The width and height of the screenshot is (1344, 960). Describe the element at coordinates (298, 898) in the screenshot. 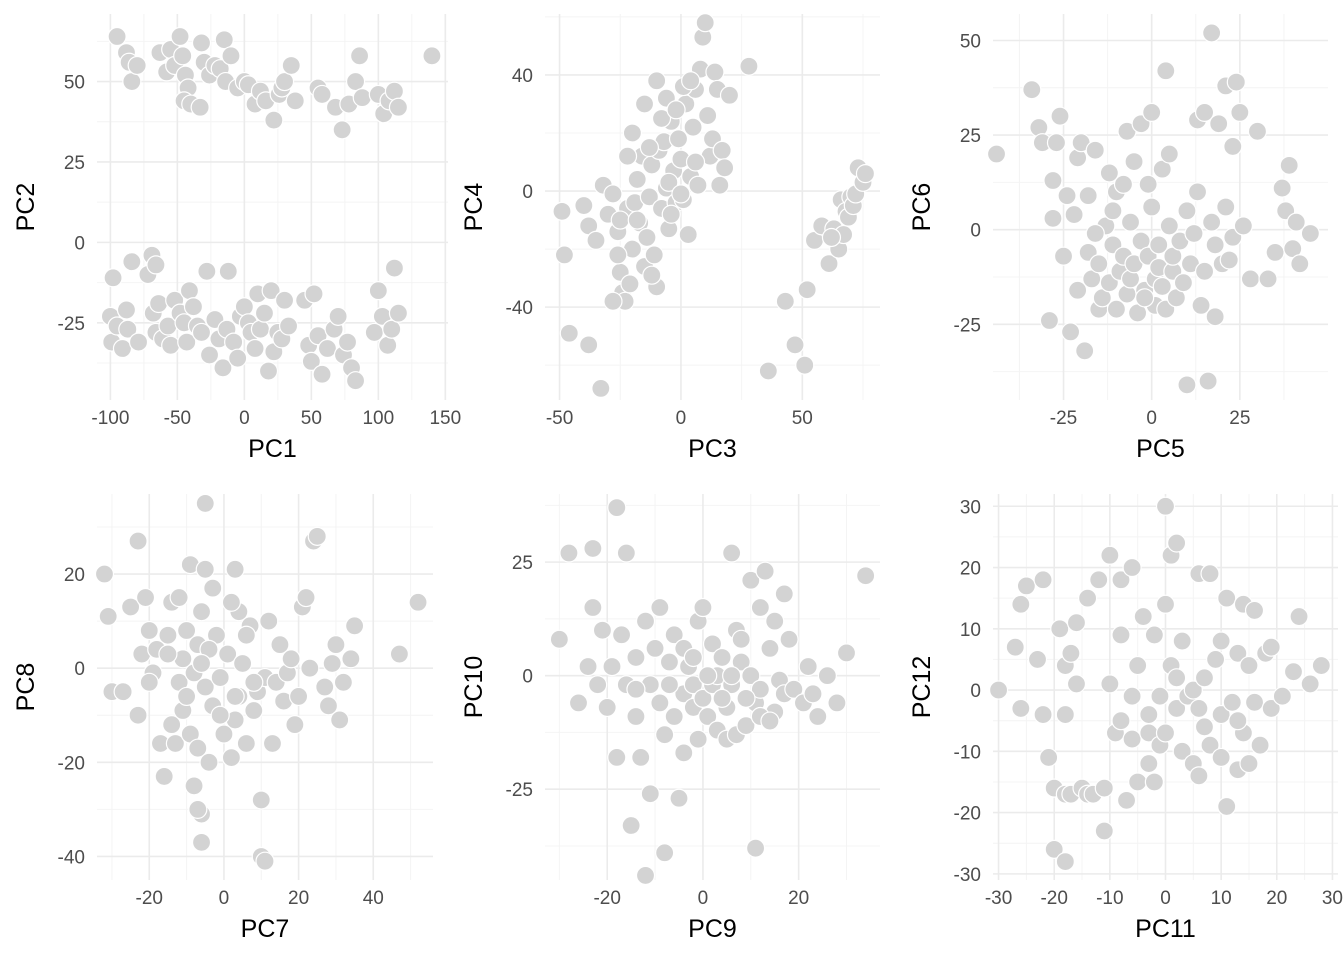

I see `x-tick-label: 20` at that location.